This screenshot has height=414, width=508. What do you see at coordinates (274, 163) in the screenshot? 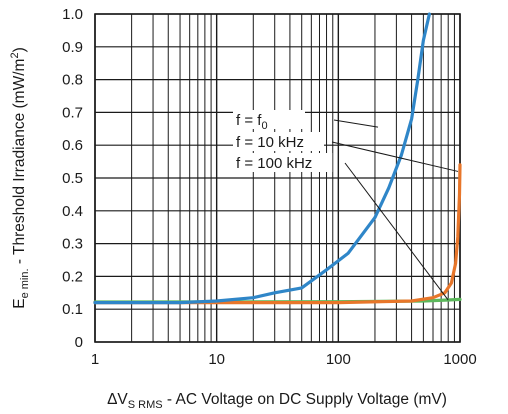
I see `series-label-100khz: f = 100 kHz` at bounding box center [274, 163].